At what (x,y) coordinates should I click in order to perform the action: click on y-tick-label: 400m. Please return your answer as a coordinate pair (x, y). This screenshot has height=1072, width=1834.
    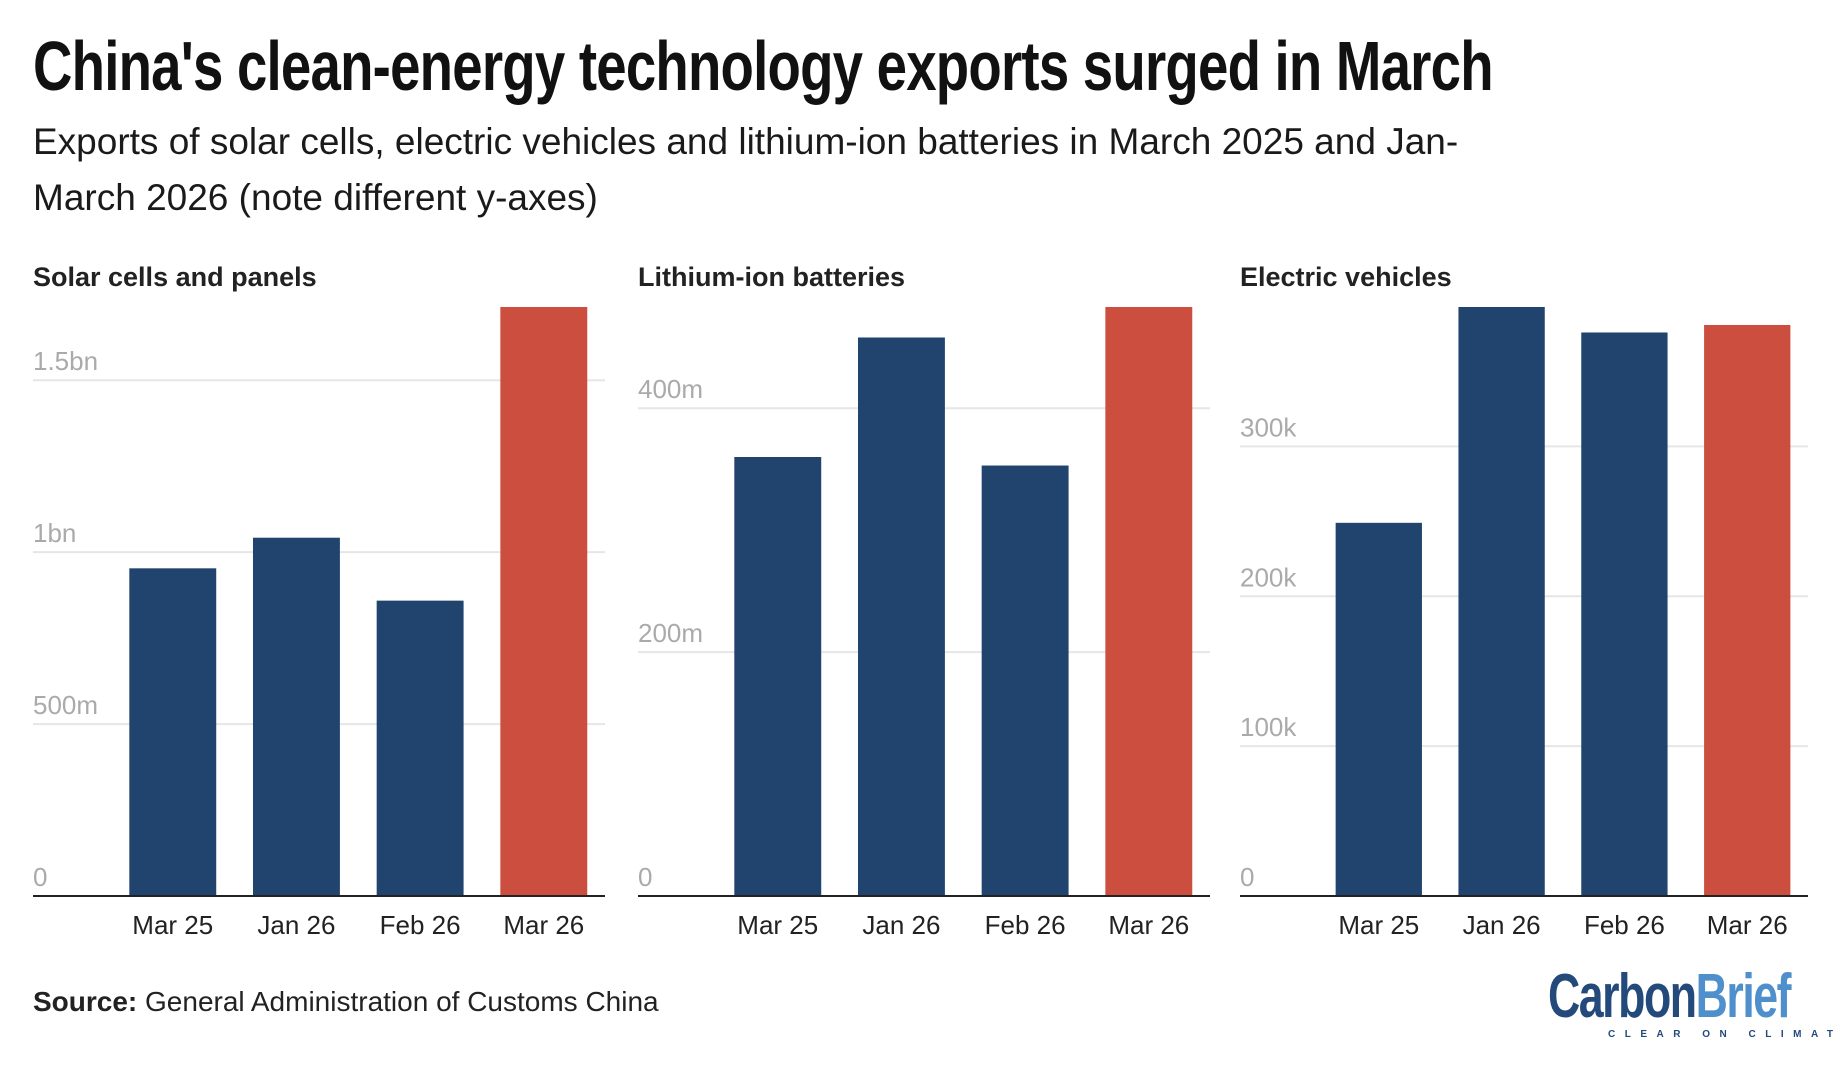
    Looking at the image, I should click on (670, 389).